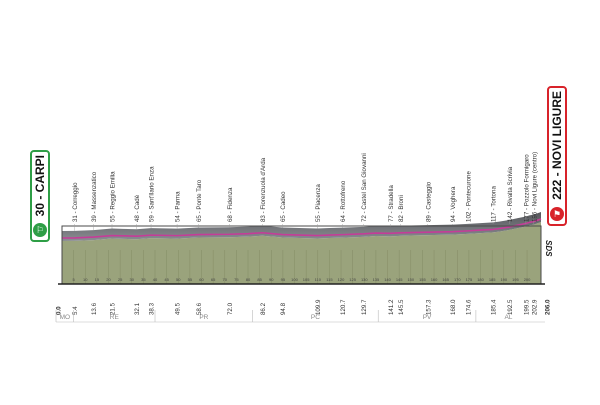 The height and width of the screenshot is (405, 600). Describe the element at coordinates (343, 201) in the screenshot. I see `place-label: 64 - Rottofreno` at that location.